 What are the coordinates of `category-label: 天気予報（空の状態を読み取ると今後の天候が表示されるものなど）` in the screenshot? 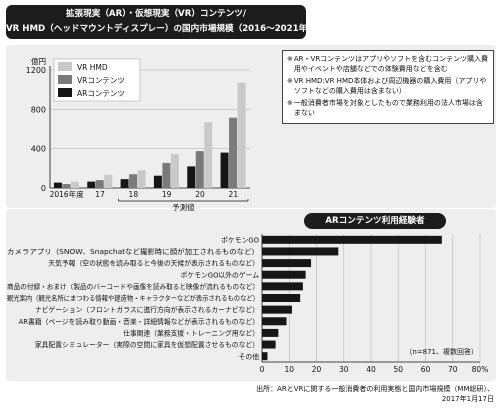 It's located at (153, 263).